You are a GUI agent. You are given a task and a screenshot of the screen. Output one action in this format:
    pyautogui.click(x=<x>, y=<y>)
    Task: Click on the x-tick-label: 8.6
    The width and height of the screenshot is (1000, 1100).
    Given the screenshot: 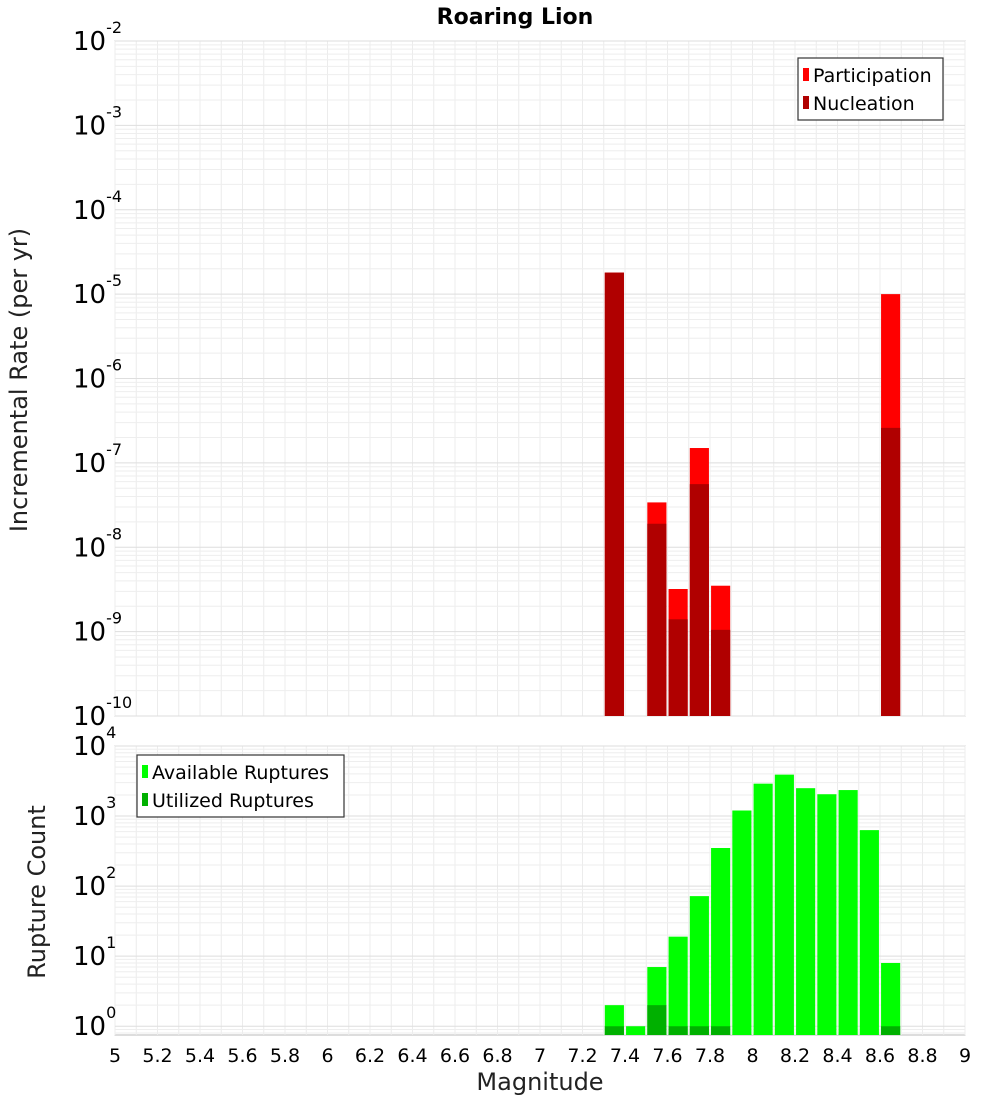 What is the action you would take?
    pyautogui.click(x=880, y=1056)
    